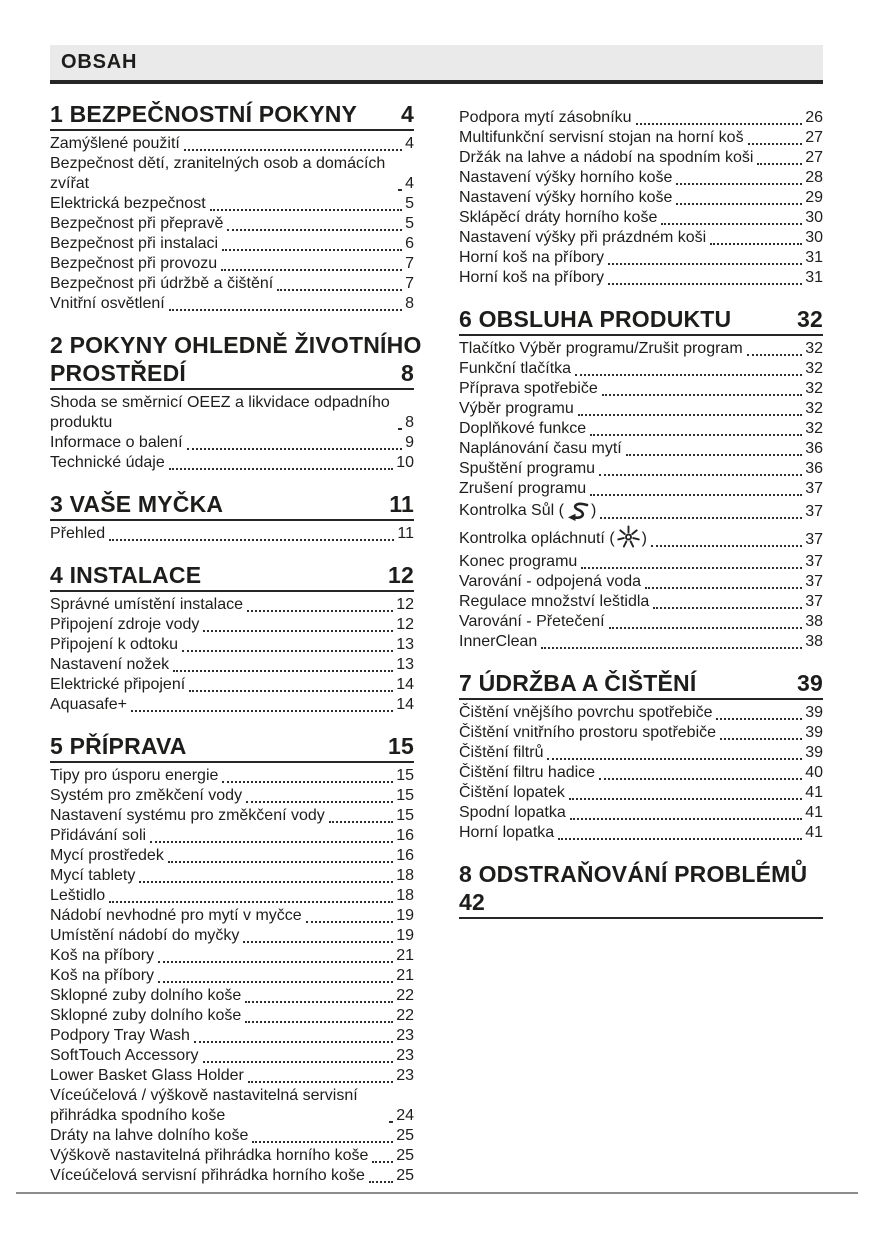 The image size is (874, 1240). I want to click on toc-entry-label: Zamýšlené použití, so click(115, 143).